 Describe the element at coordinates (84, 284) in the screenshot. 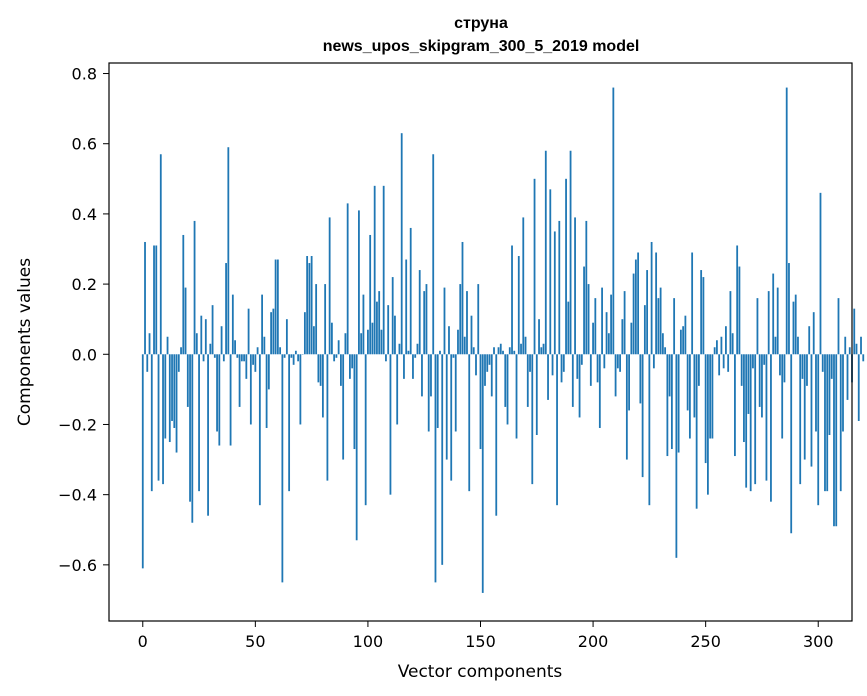

I see `y-tick-label: 0.2` at that location.